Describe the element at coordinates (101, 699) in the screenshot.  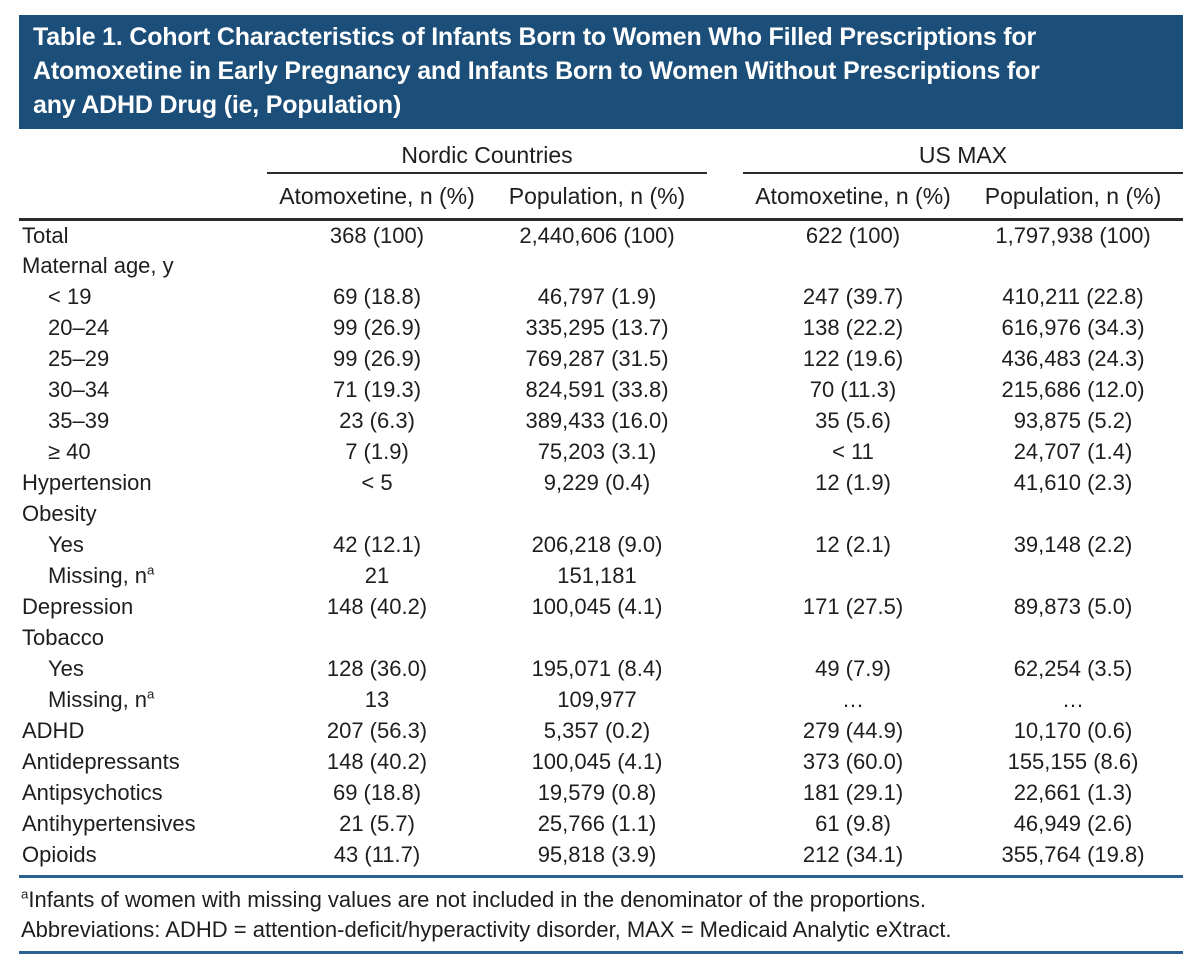
I see `row-label: Missing, na` at that location.